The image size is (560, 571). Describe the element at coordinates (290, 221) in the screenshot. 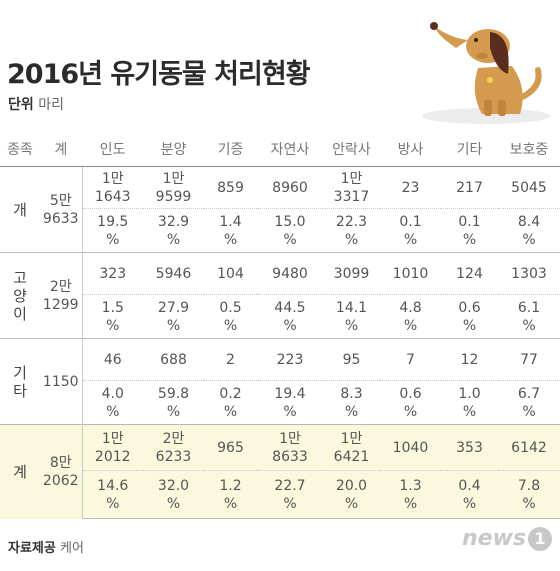

I see `pct-cell-line: 15.0` at that location.